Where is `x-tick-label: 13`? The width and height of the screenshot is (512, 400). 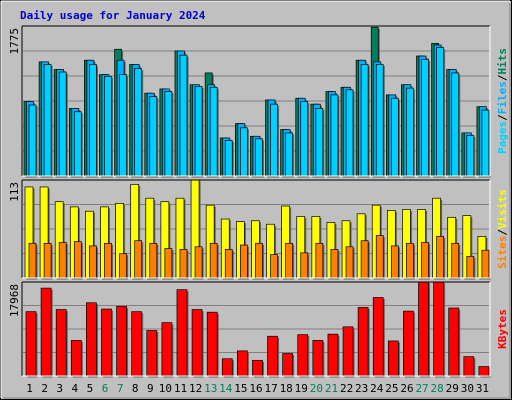 x-tick-label: 13 is located at coordinates (210, 388).